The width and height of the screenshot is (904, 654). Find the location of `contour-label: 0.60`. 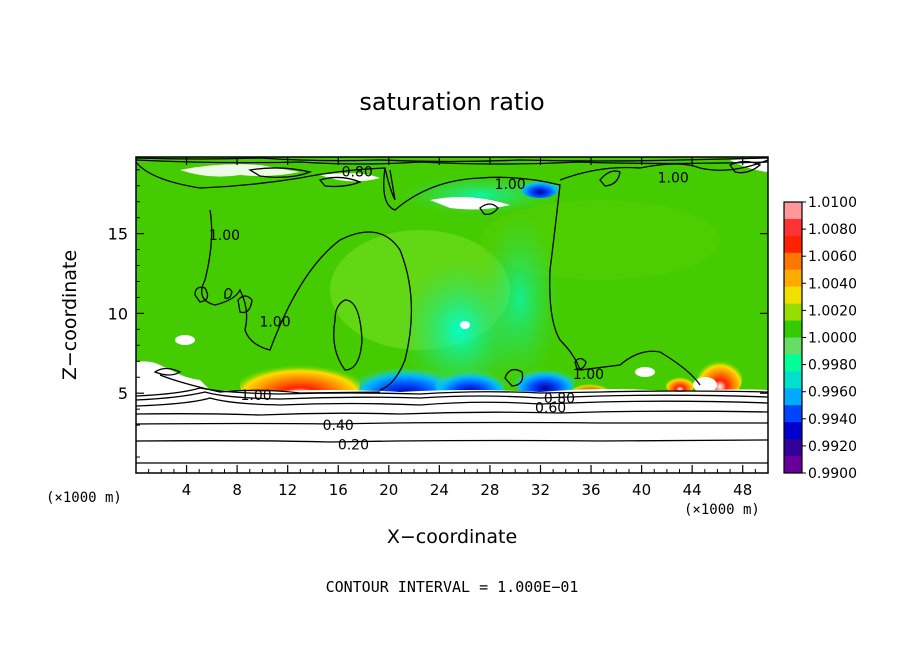

contour-label: 0.60 is located at coordinates (550, 409).